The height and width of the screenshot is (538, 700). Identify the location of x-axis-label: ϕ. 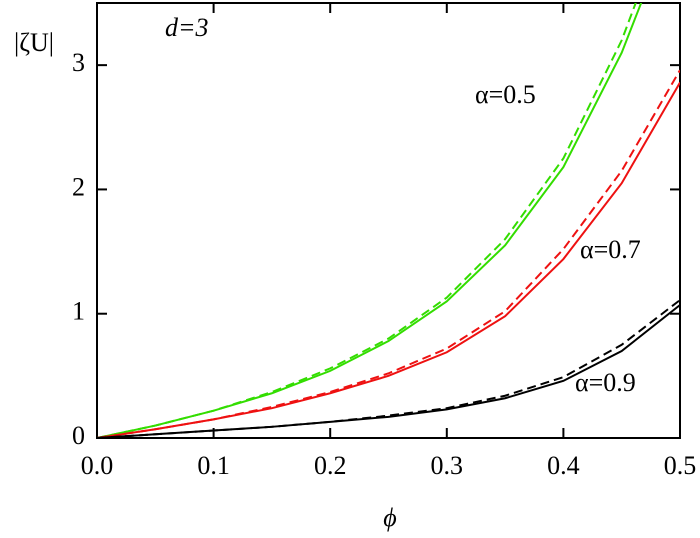
(389, 517).